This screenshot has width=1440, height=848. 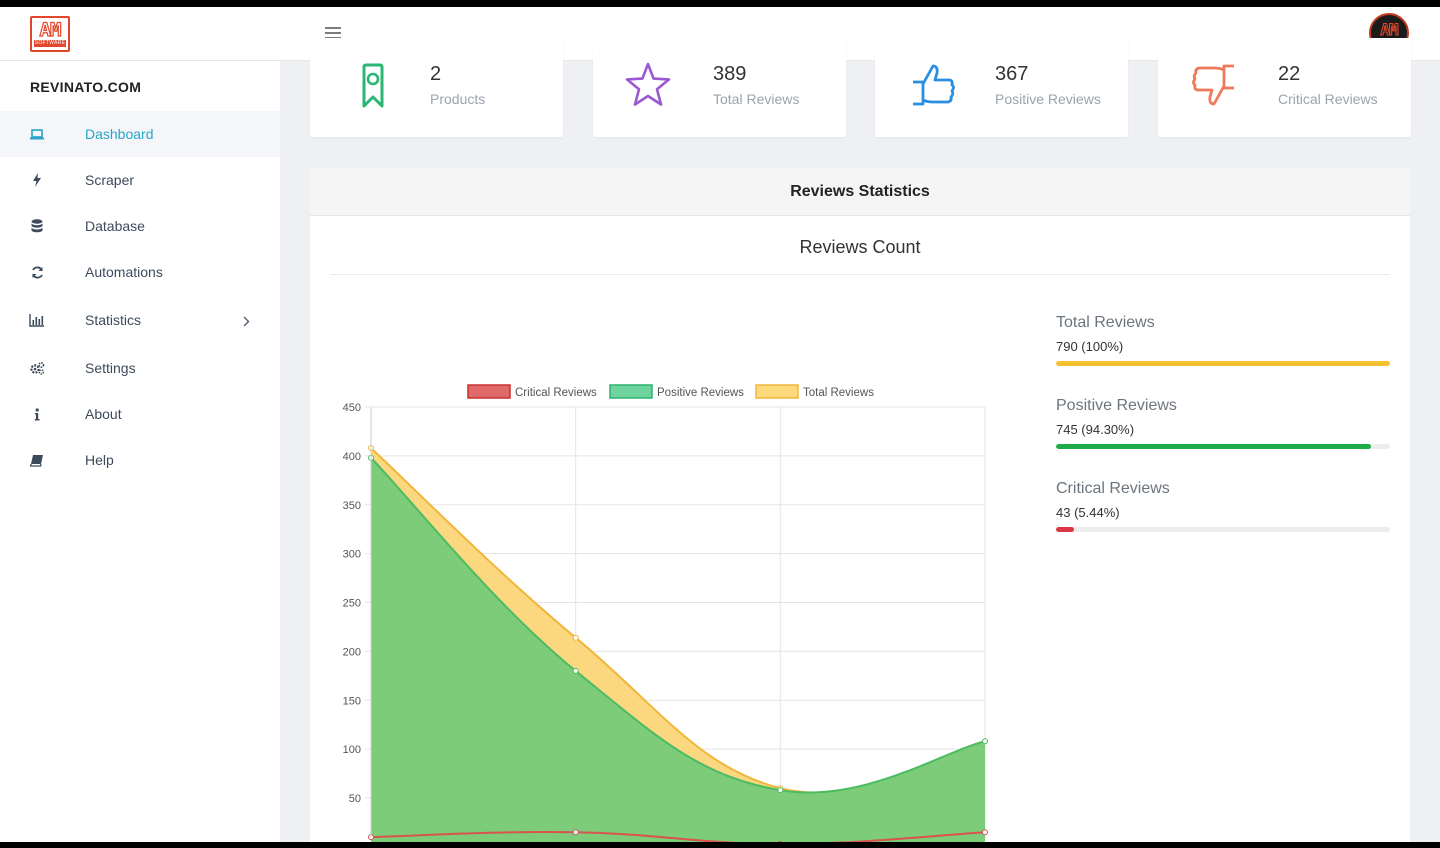 What do you see at coordinates (113, 320) in the screenshot?
I see `sidebar-item-label: Statistics` at bounding box center [113, 320].